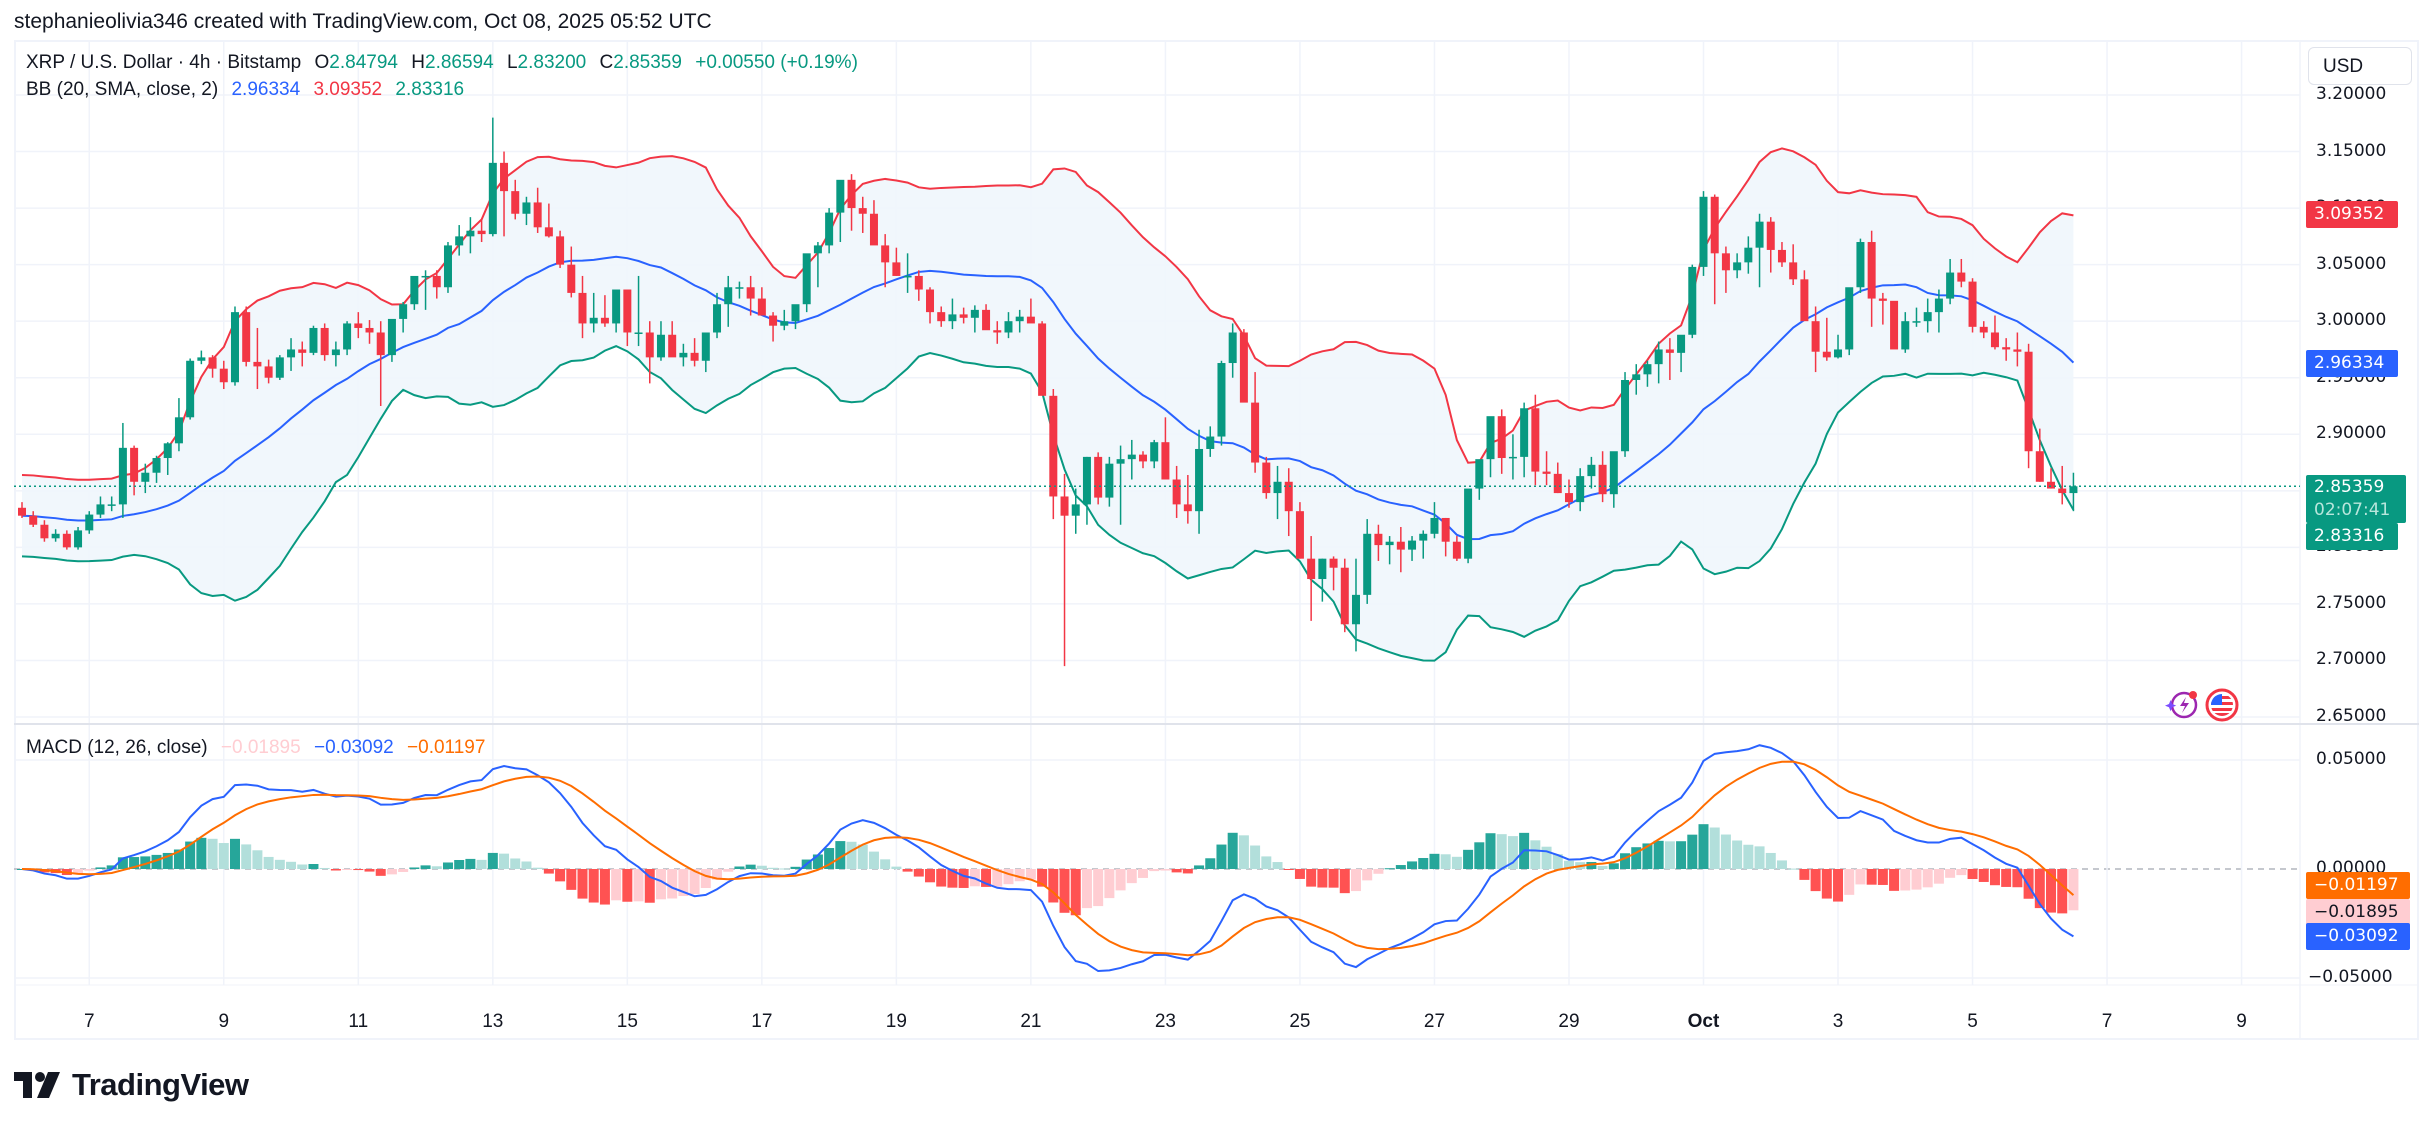  Describe the element at coordinates (2351, 716) in the screenshot. I see `price-tick-label: 2.65000` at that location.